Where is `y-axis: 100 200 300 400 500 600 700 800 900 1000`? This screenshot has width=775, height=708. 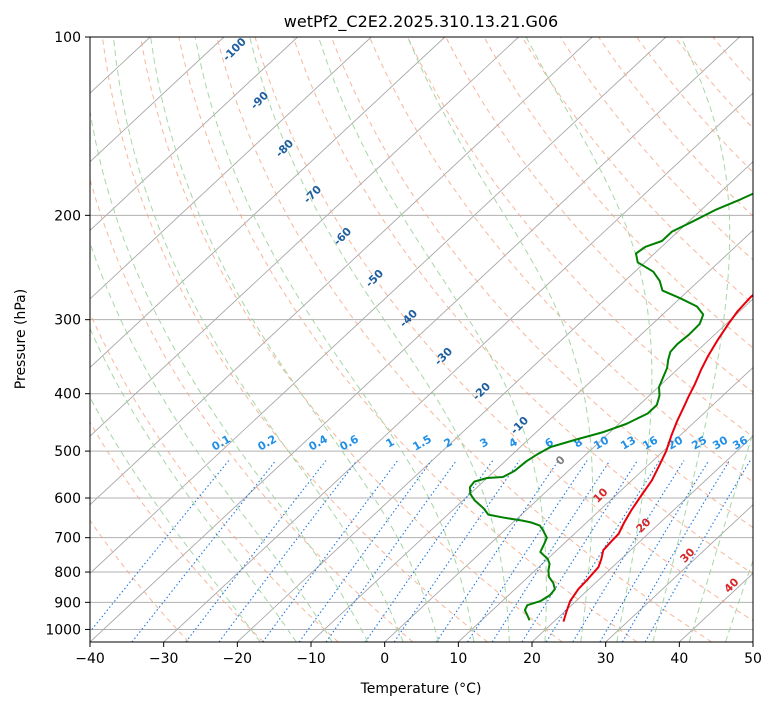
y-axis: 100 200 300 400 500 600 700 800 900 1000 is located at coordinates (67, 334).